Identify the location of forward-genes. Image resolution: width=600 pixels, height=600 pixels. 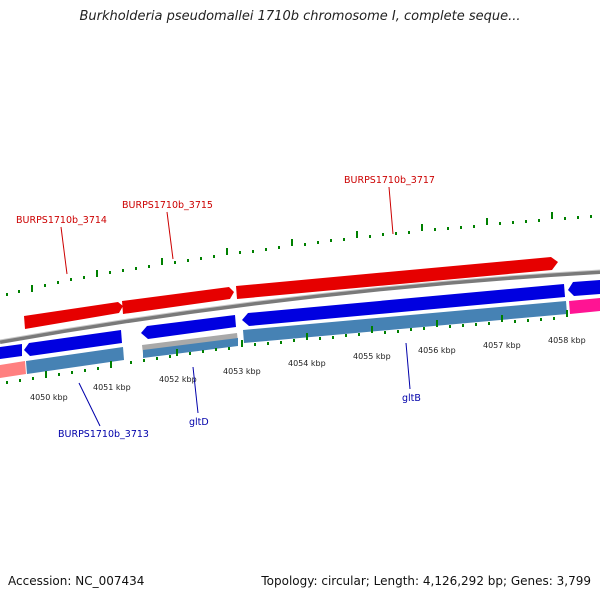
(291, 293).